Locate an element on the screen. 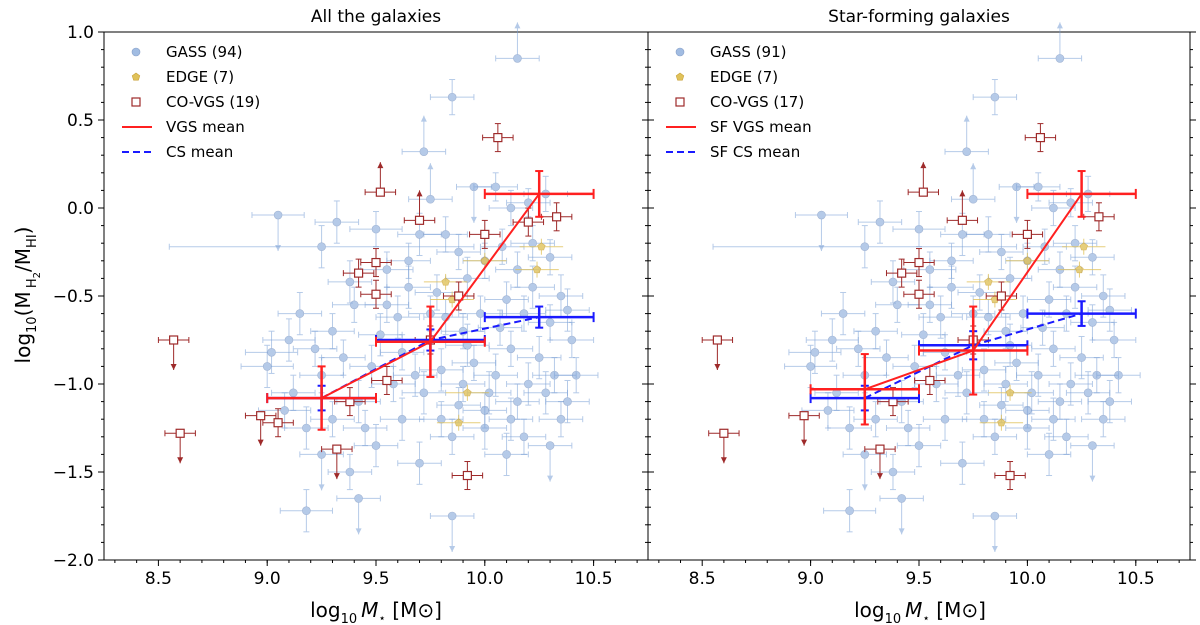  y-tick-label: −0.5 is located at coordinates (73, 297).